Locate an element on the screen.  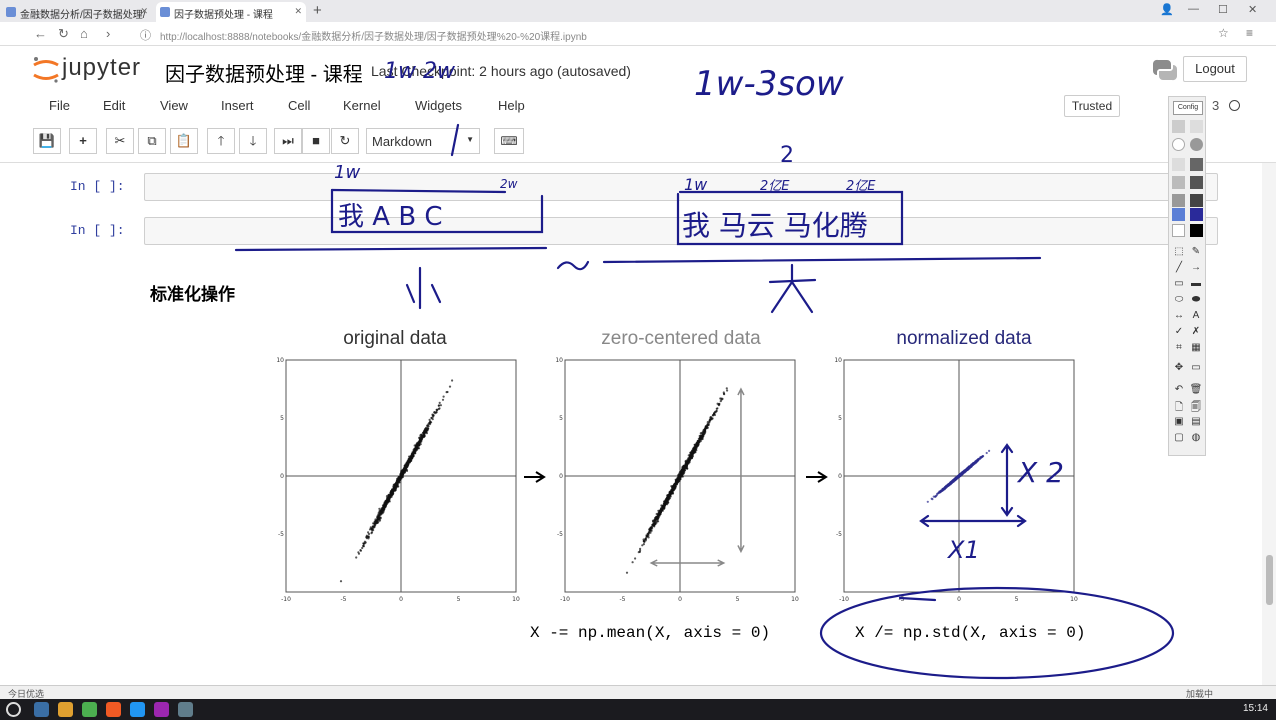
notebook-title: 因子数据预处理 - 课程 is located at coordinates (264, 75).